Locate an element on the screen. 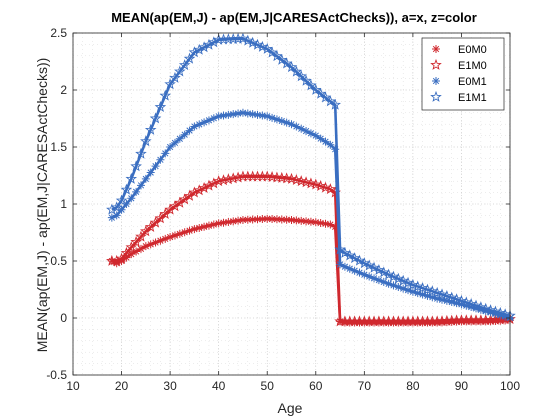  y-tick-label: 1.5 is located at coordinates (58, 147).